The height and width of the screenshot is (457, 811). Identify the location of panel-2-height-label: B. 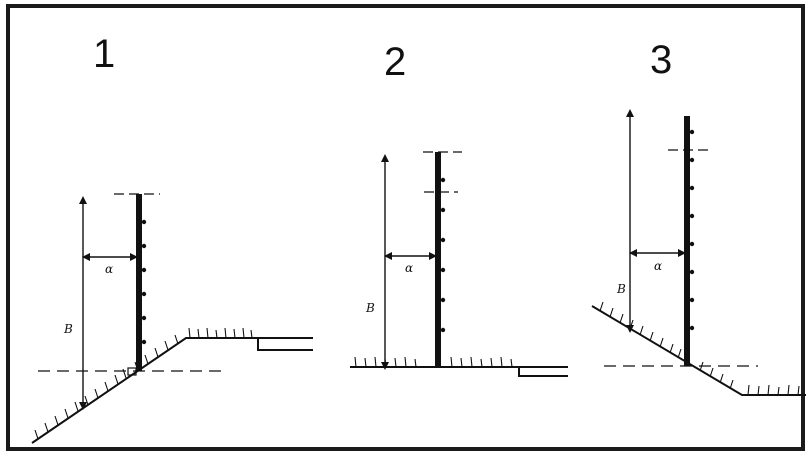
(370, 308).